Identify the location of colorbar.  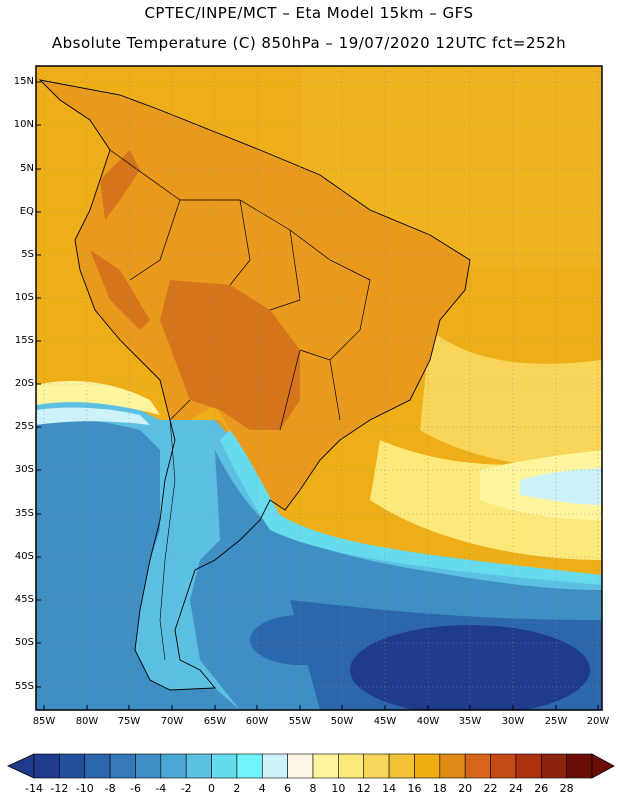
(311, 766).